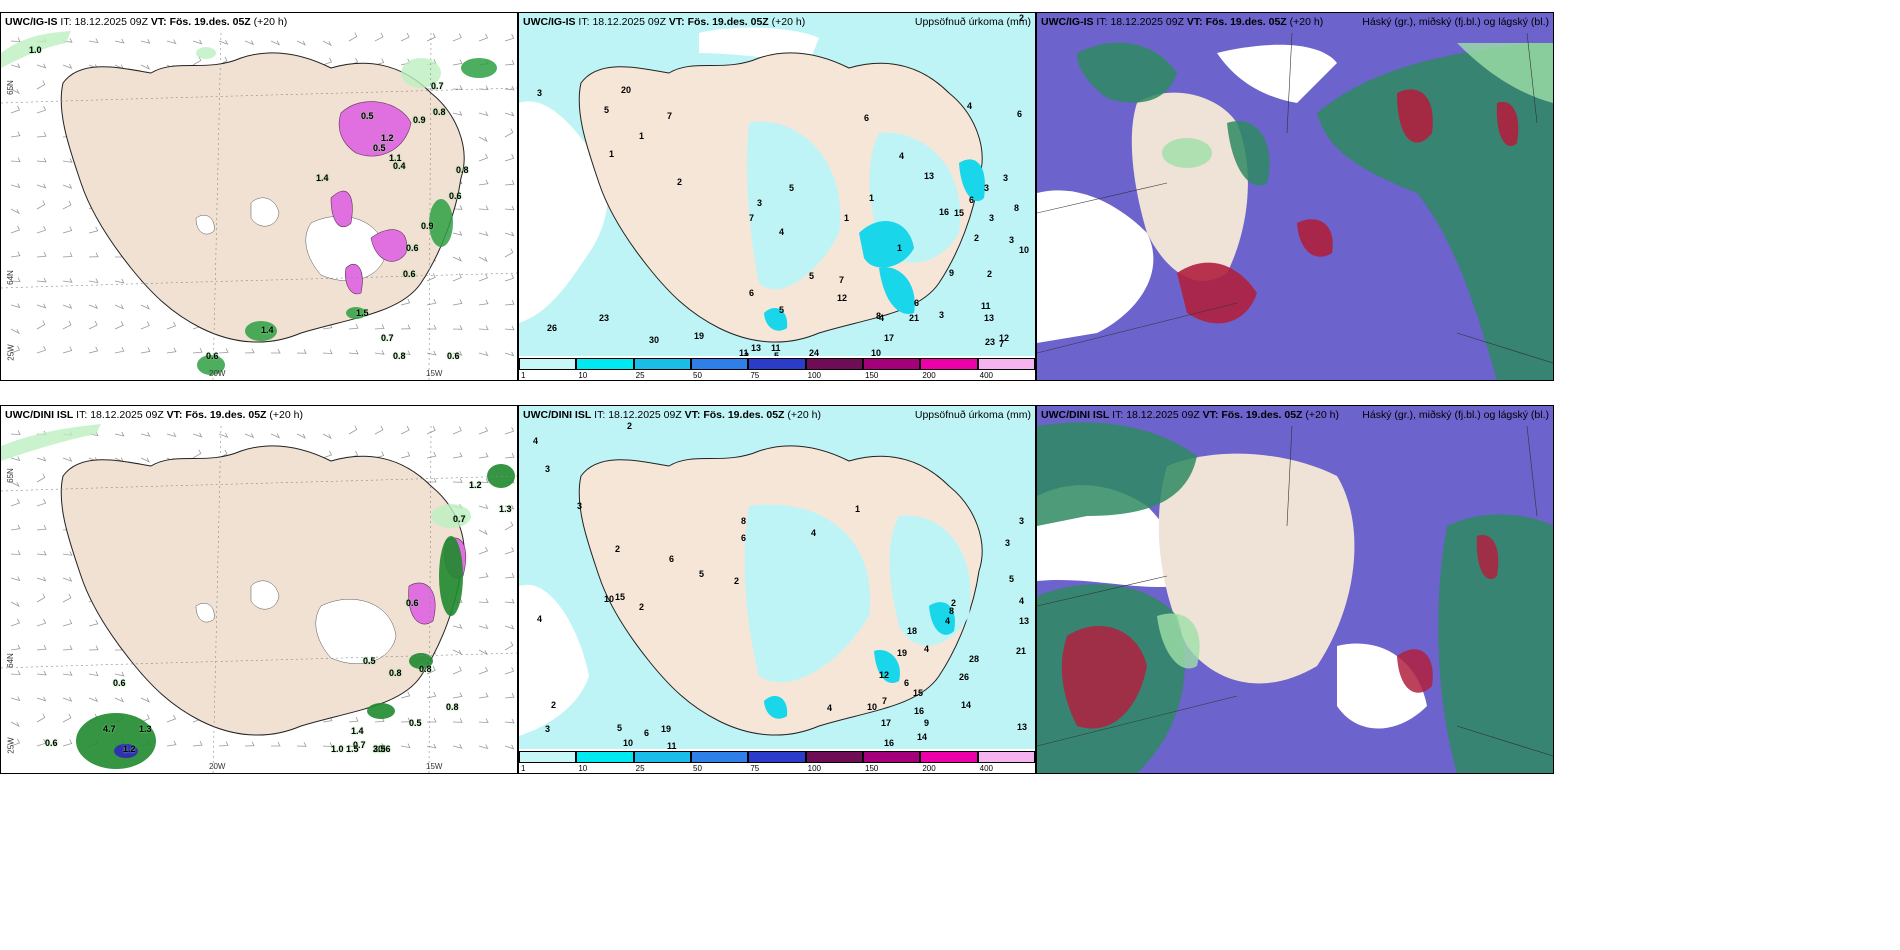 The width and height of the screenshot is (1900, 950). What do you see at coordinates (872, 375) in the screenshot?
I see `colorbar-tick: 150` at bounding box center [872, 375].